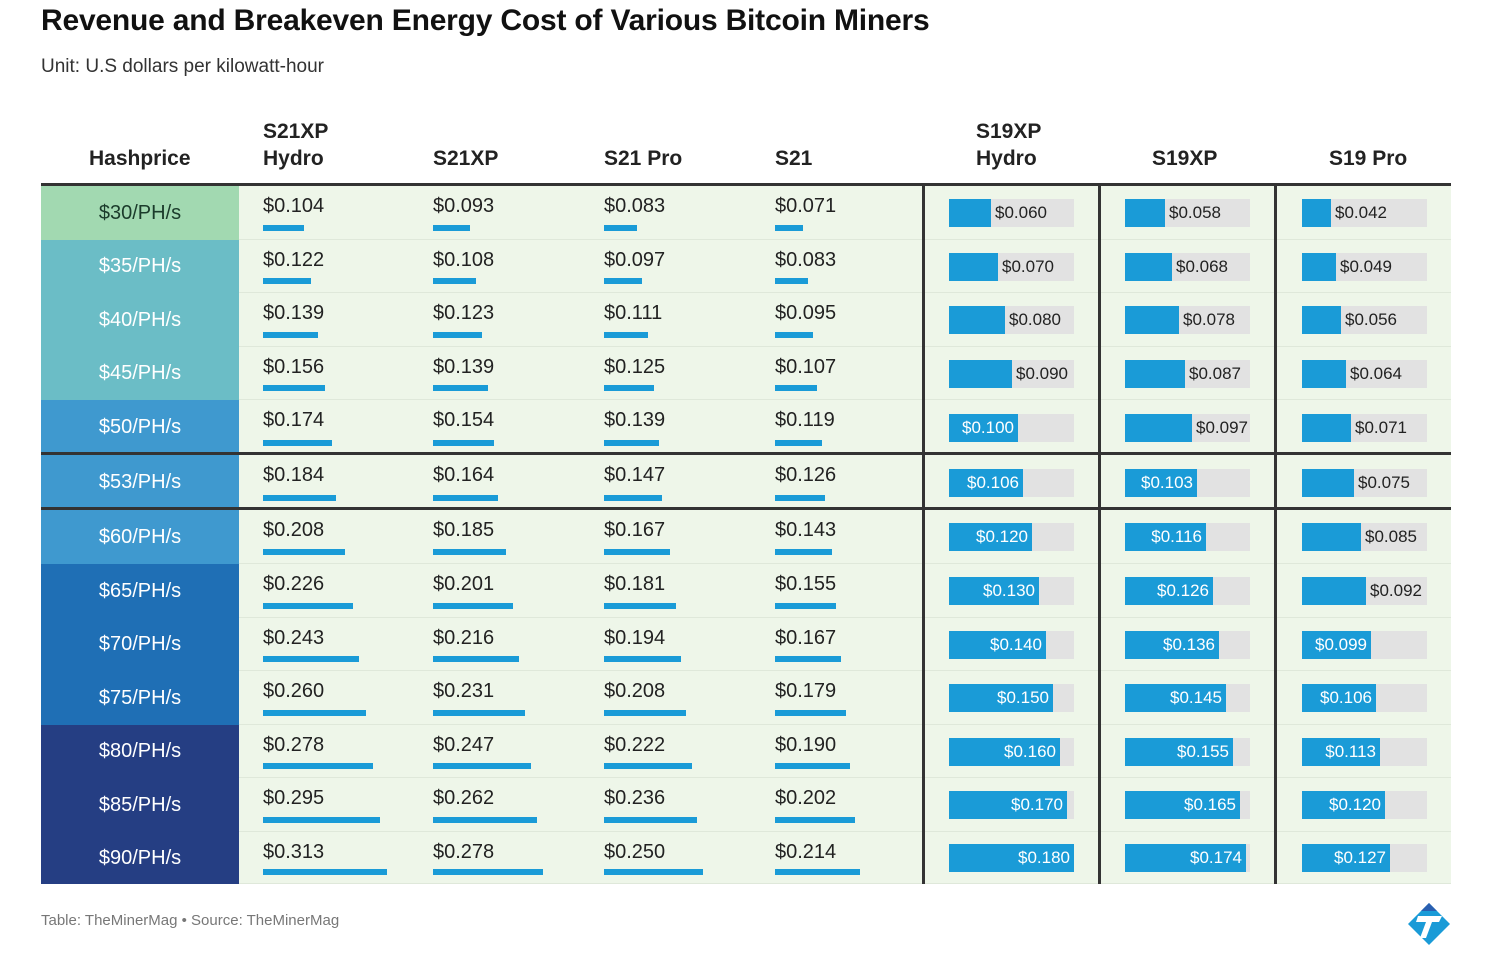 This screenshot has height=959, width=1494. I want to click on bar-cell: $0.090, so click(1011, 373).